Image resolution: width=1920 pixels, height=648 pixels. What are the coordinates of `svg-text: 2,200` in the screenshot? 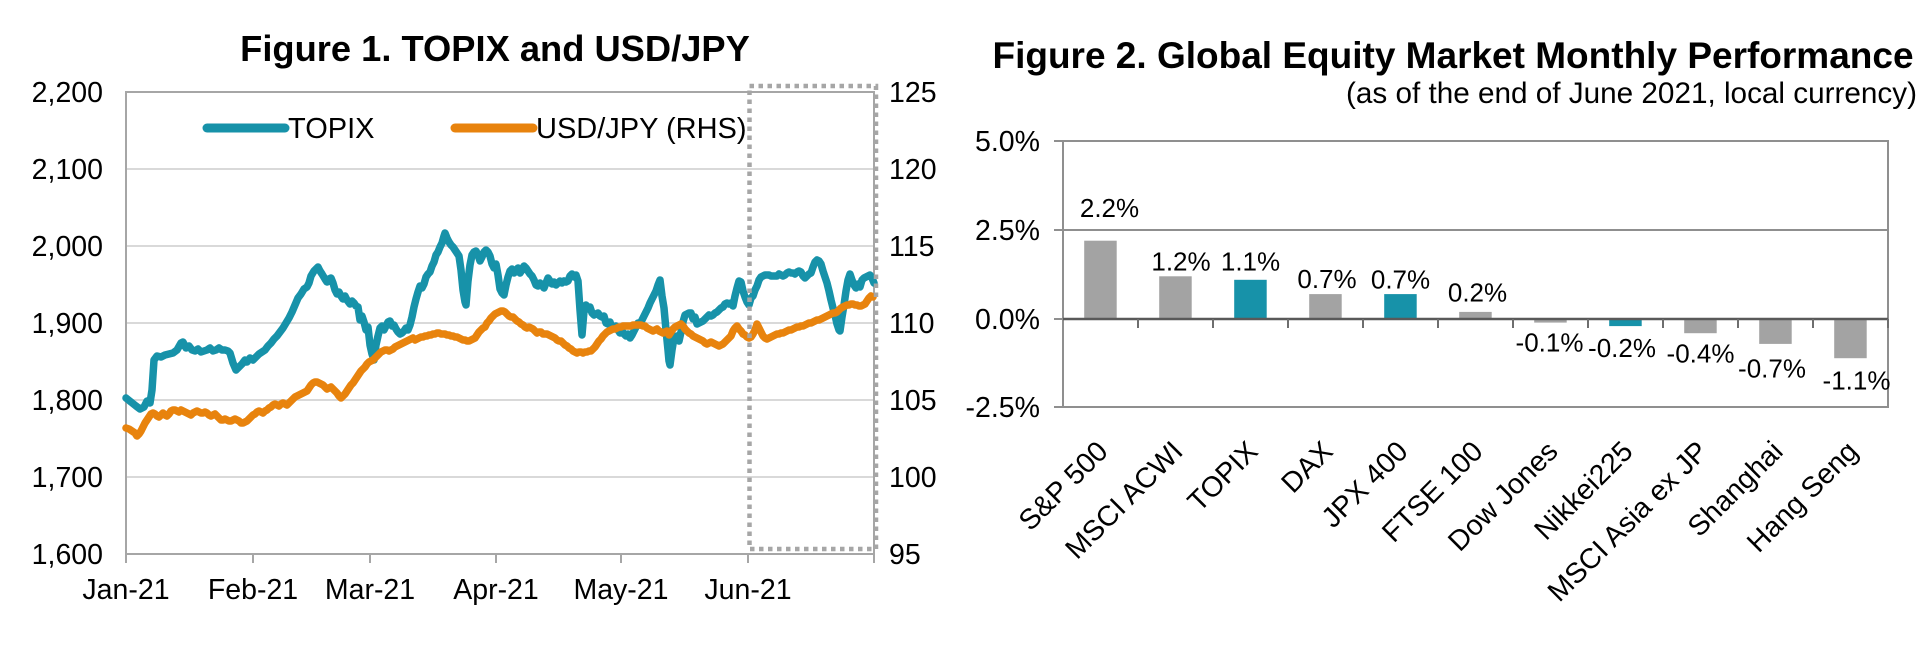 It's located at (67, 93).